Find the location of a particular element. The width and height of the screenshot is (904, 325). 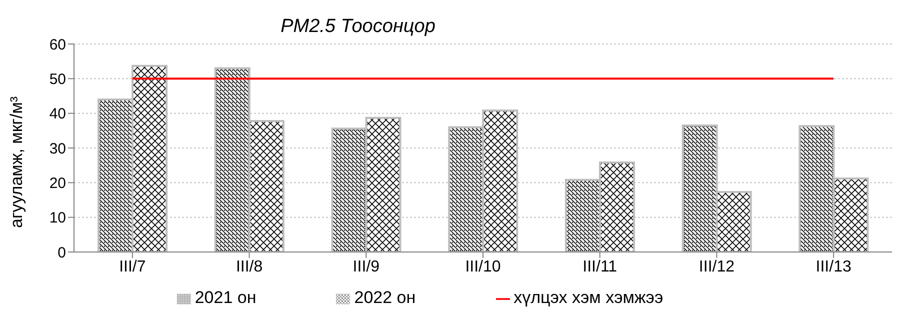

y-axis-title: агууламж, мкг/м³ is located at coordinates (16, 162).